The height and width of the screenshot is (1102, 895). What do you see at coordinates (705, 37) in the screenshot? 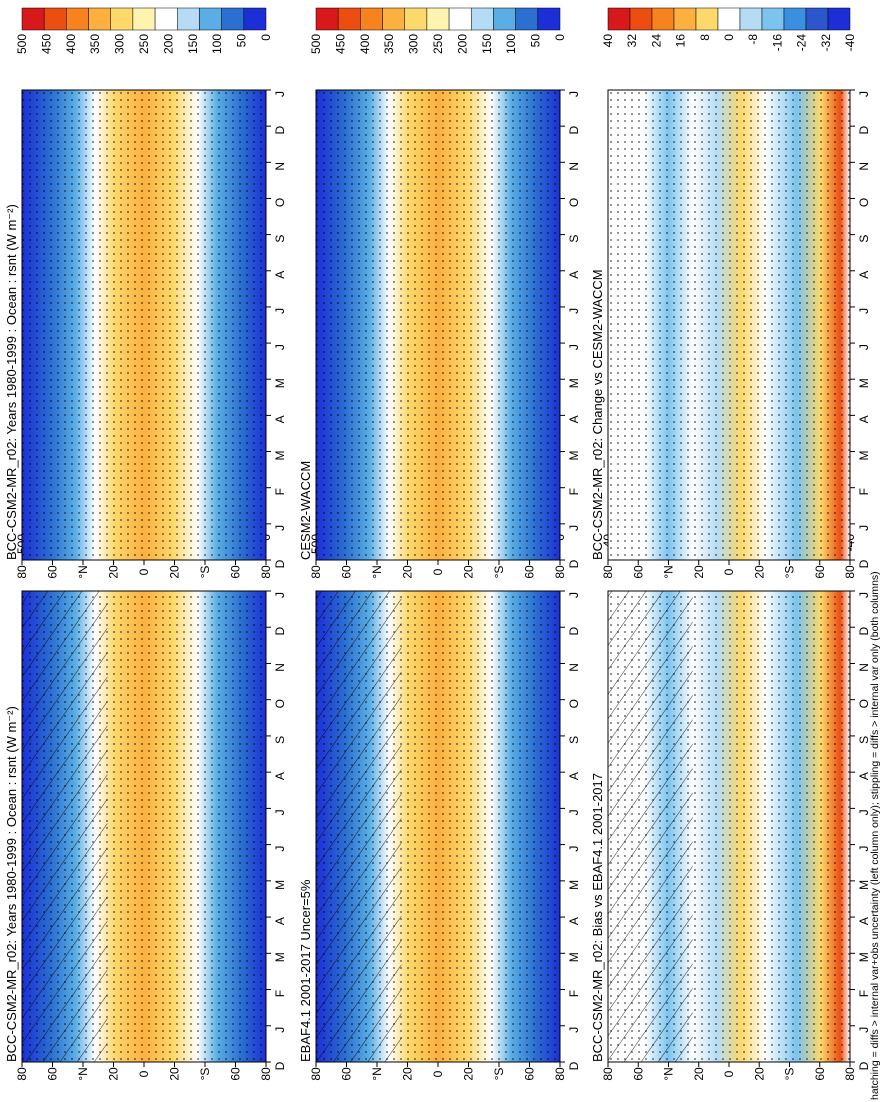
I see `colorbar-label: 8` at bounding box center [705, 37].